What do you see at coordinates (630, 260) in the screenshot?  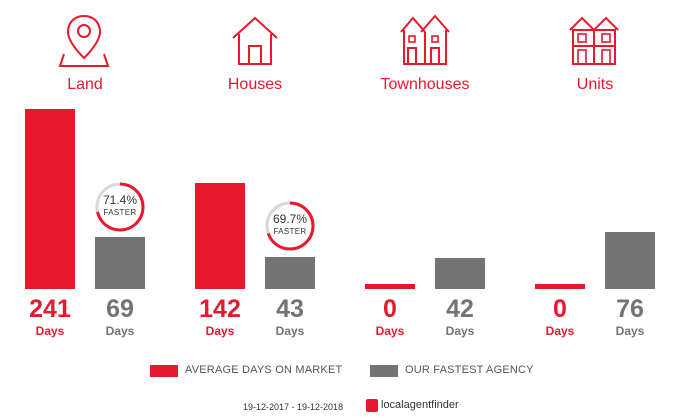 I see `bar-fastest-units` at bounding box center [630, 260].